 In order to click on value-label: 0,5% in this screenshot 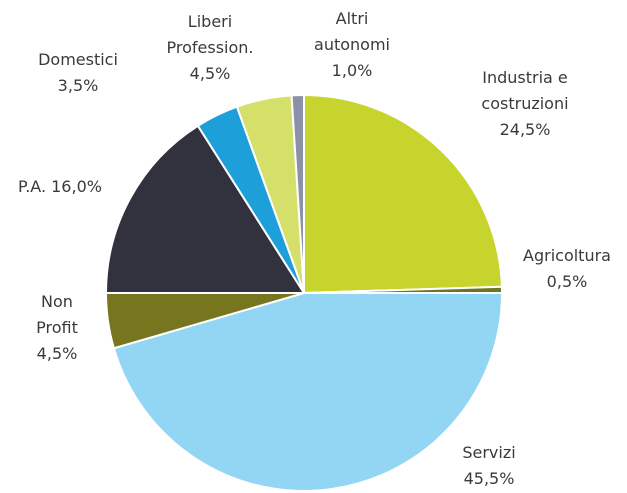, I will do `click(567, 281)`.